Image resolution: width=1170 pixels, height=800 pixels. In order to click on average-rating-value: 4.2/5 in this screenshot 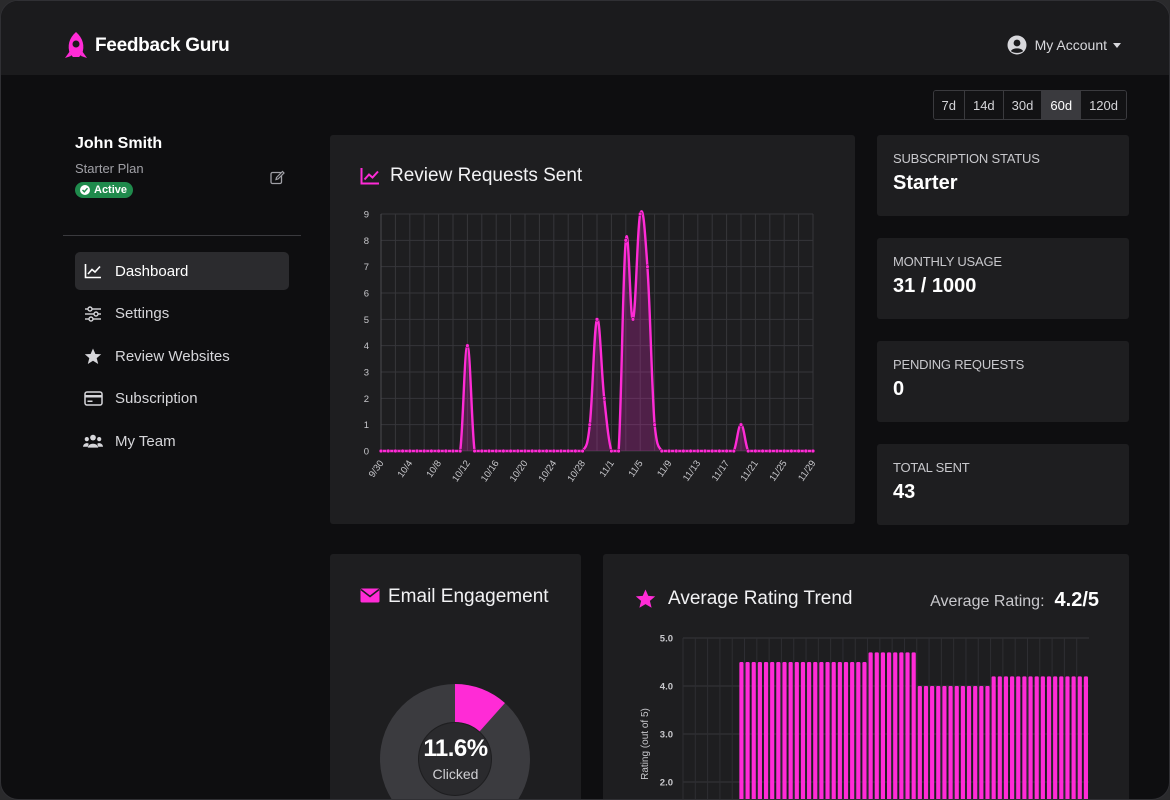, I will do `click(1076, 600)`.